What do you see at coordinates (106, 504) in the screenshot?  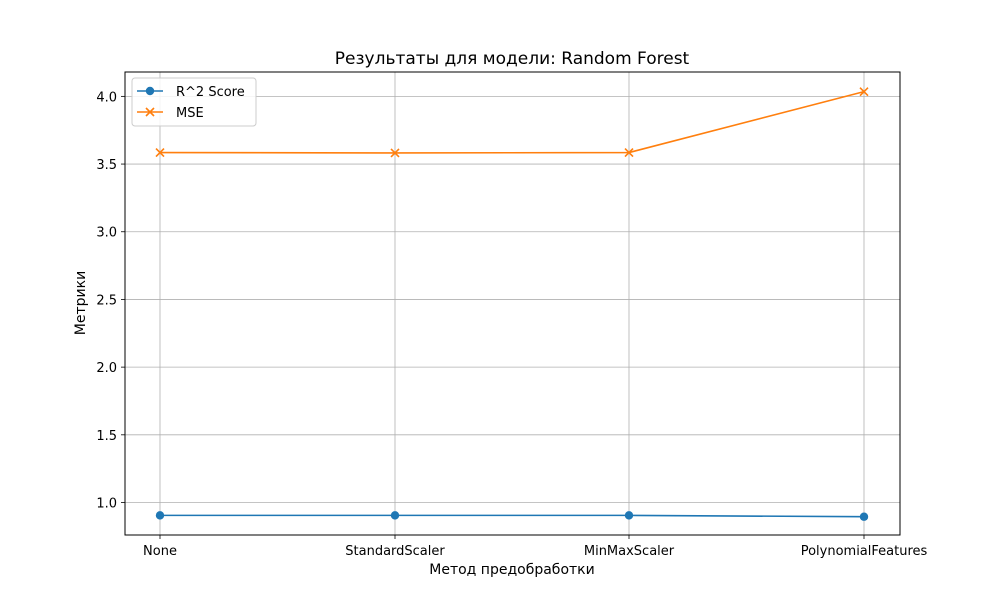 I see `y-tick-label: 1.0` at bounding box center [106, 504].